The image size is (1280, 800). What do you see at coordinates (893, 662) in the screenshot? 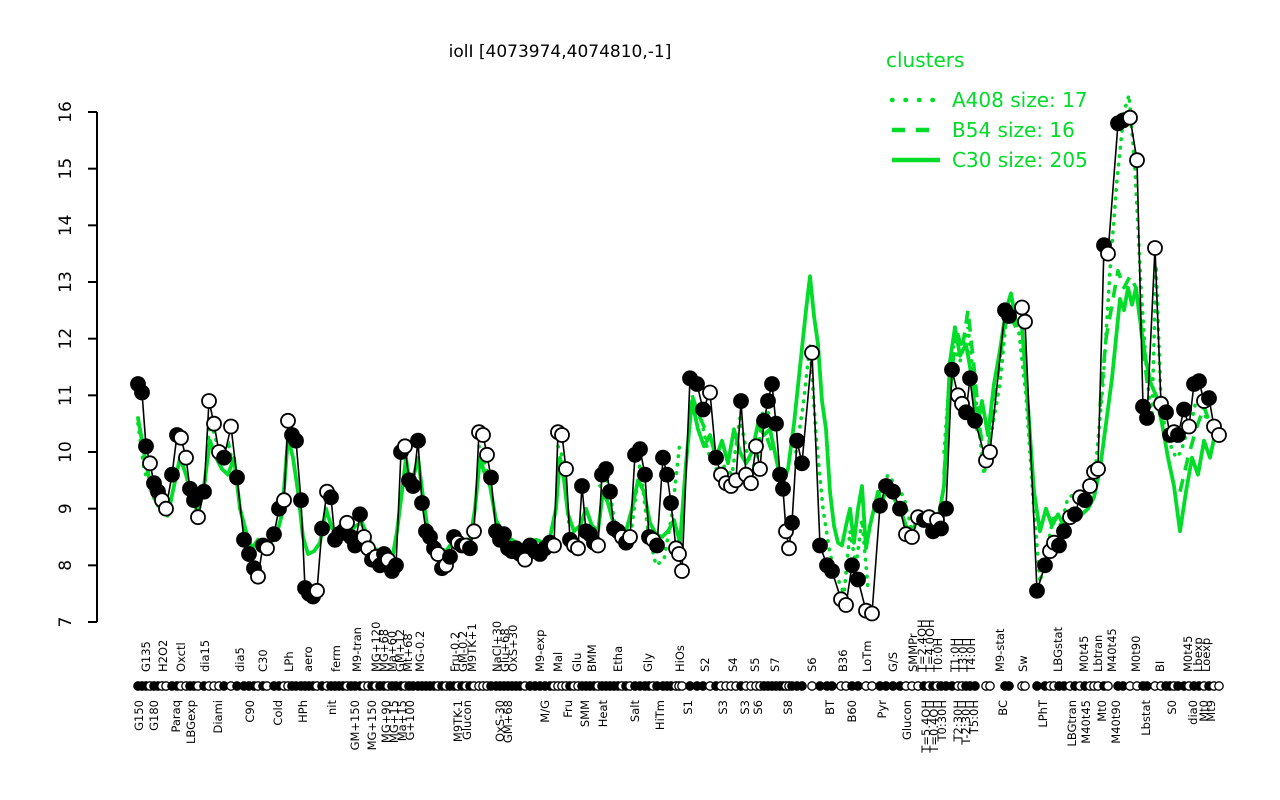
I see `condition-label-top: G/S` at bounding box center [893, 662].